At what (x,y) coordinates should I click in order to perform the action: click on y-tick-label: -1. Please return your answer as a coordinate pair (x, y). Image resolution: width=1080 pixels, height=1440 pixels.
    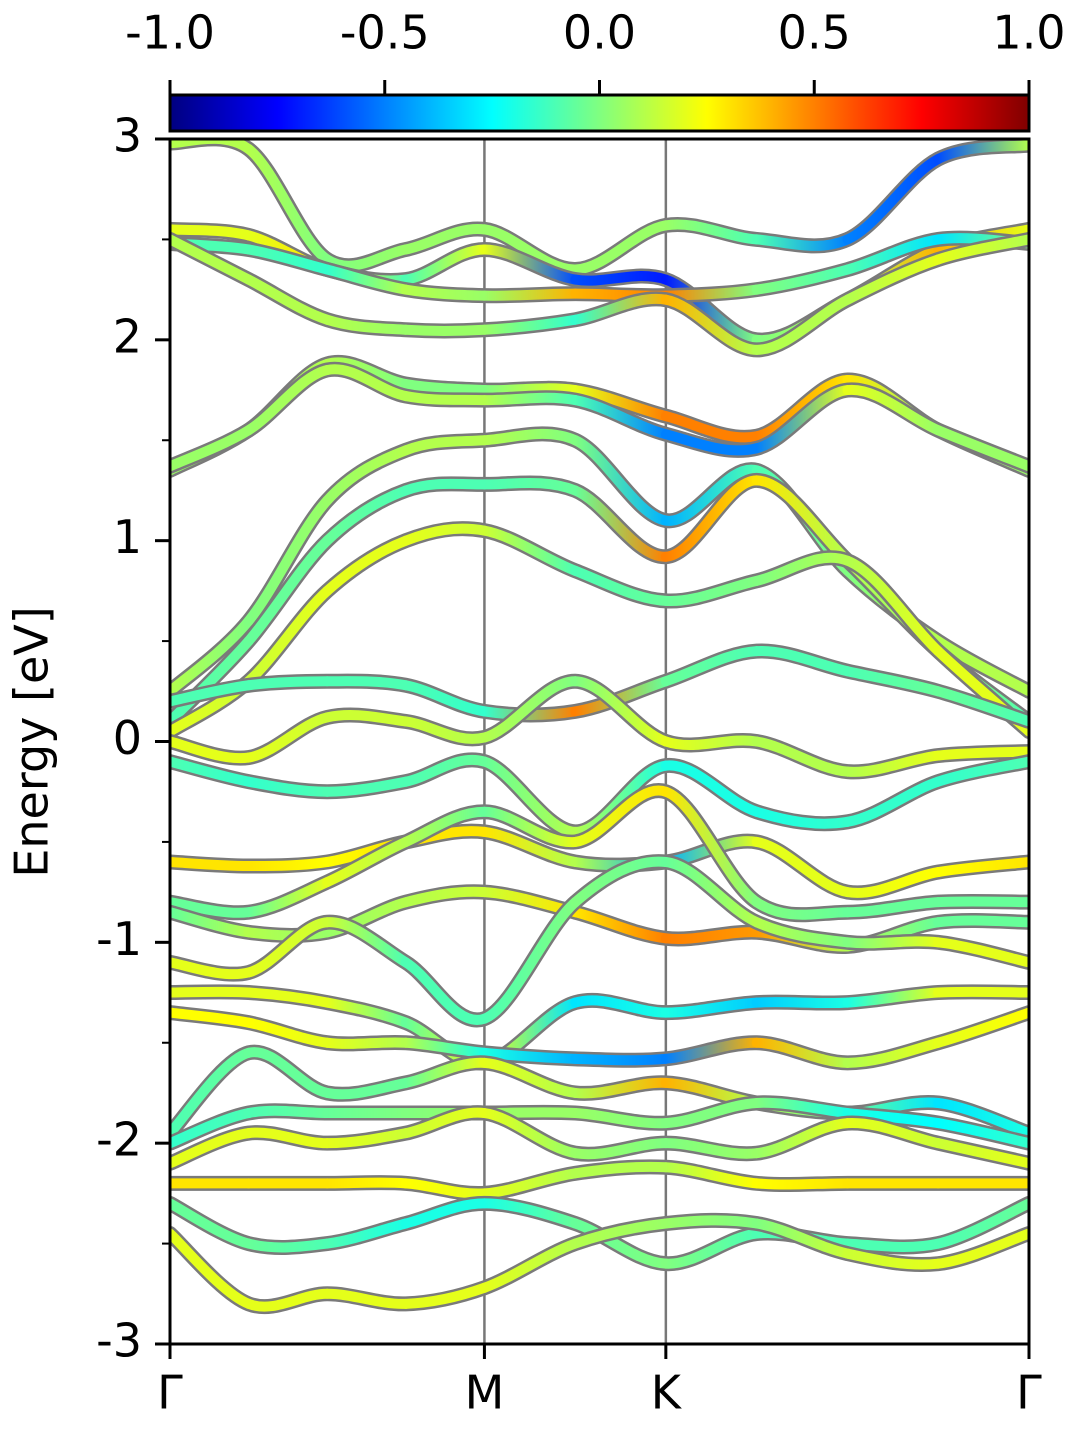
    Looking at the image, I should click on (119, 939).